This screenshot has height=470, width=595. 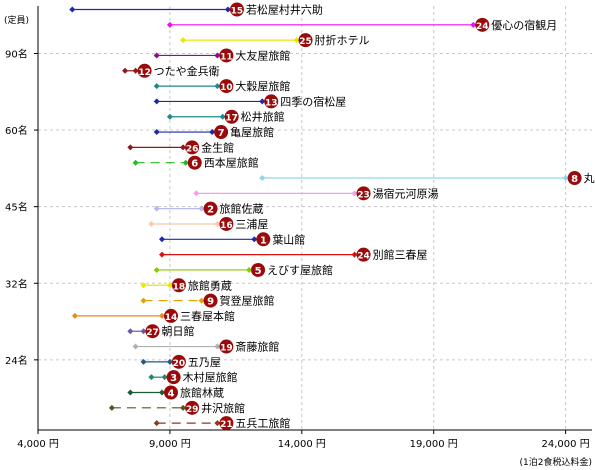 I want to click on inn-range-bar: 21 五兵工旅館, so click(x=221, y=423).